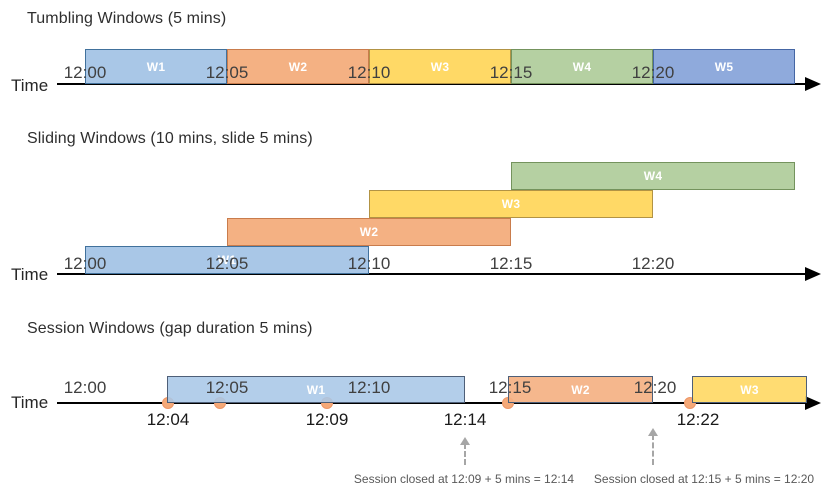 The width and height of the screenshot is (829, 498). I want to click on event-time-label: 12:04, so click(168, 419).